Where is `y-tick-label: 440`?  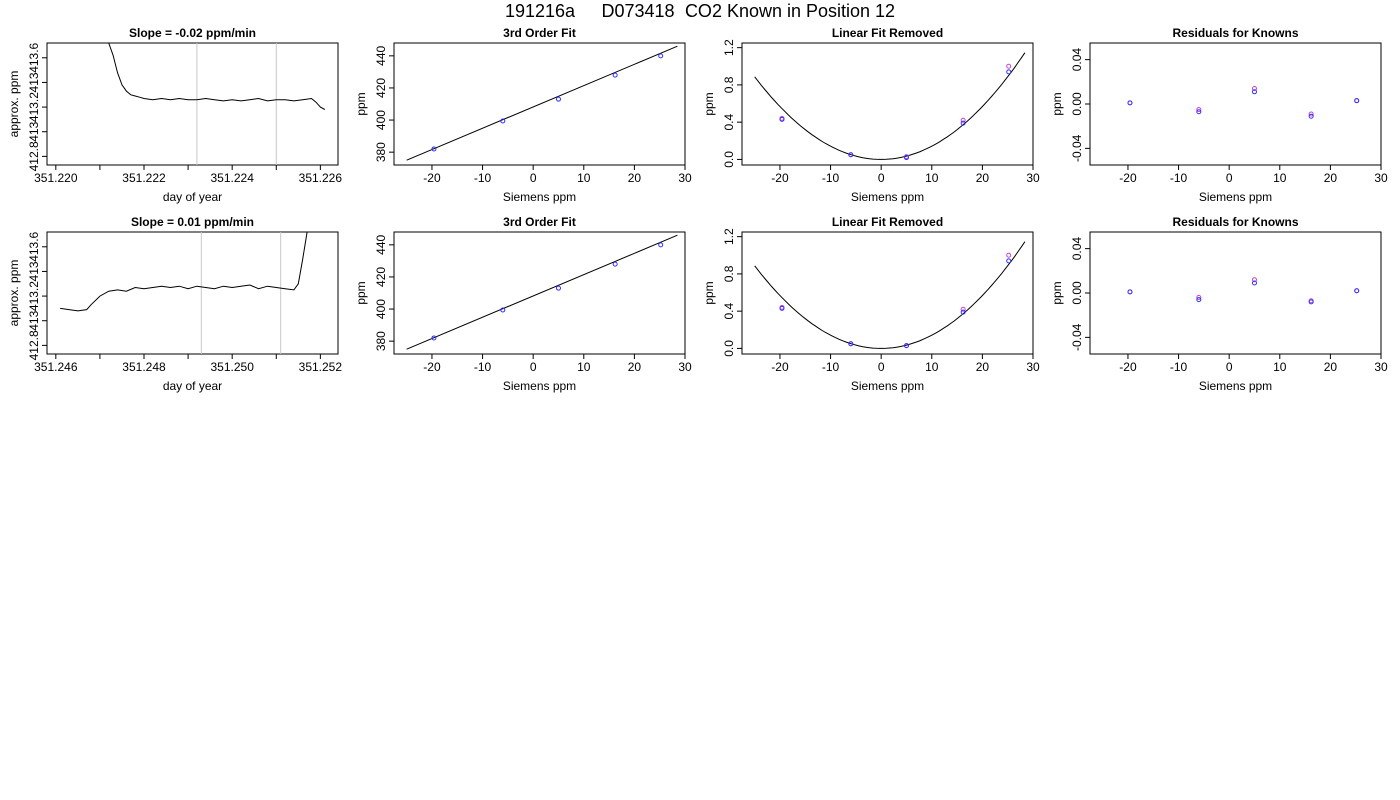
y-tick-label: 440 is located at coordinates (381, 56).